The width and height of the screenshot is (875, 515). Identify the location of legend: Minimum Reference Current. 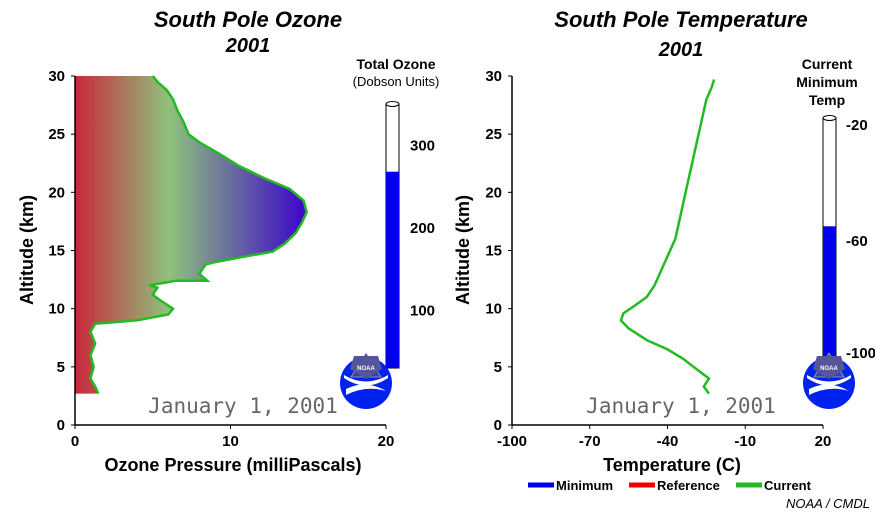
(670, 485).